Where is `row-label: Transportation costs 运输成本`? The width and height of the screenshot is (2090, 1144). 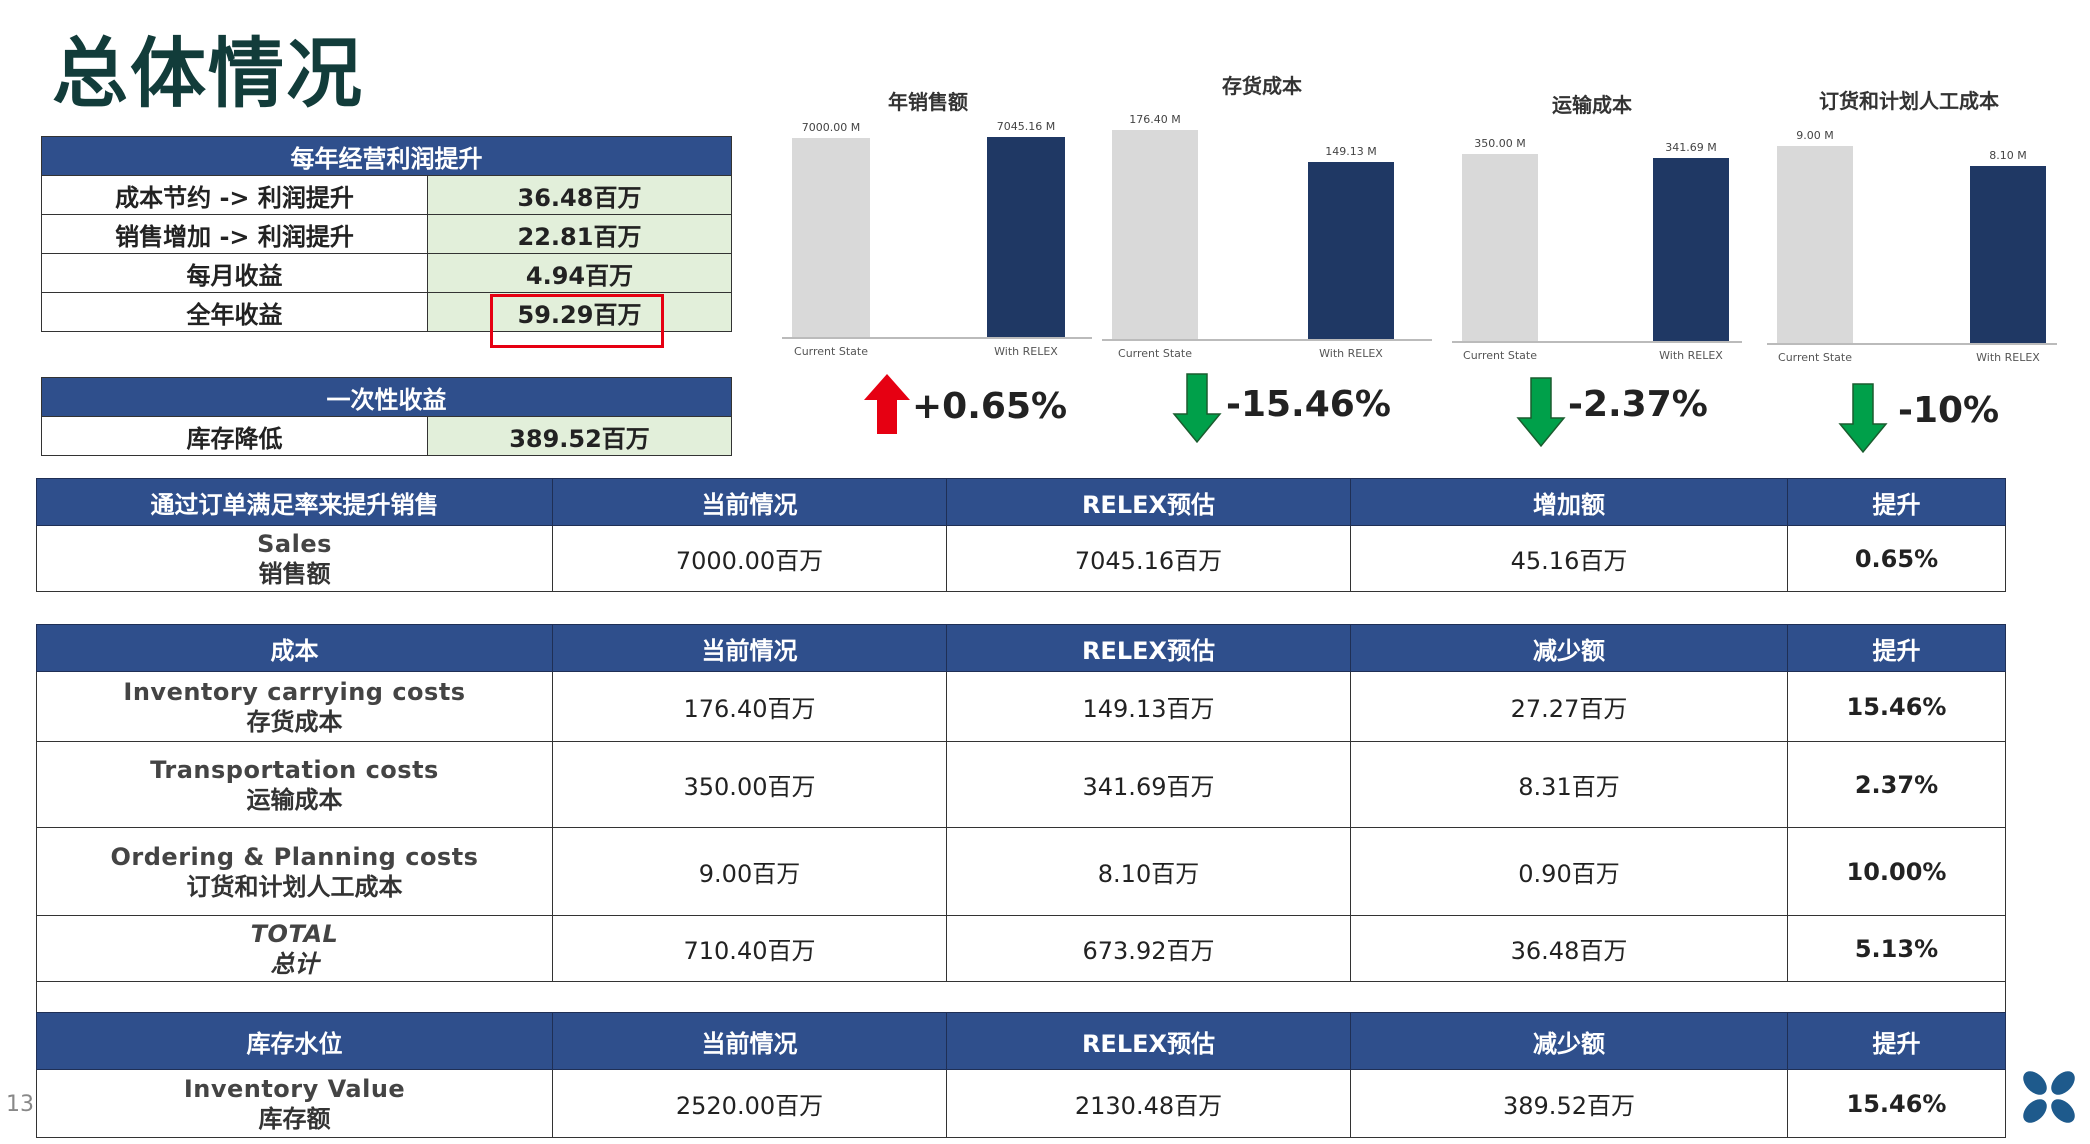 row-label: Transportation costs 运输成本 is located at coordinates (294, 784).